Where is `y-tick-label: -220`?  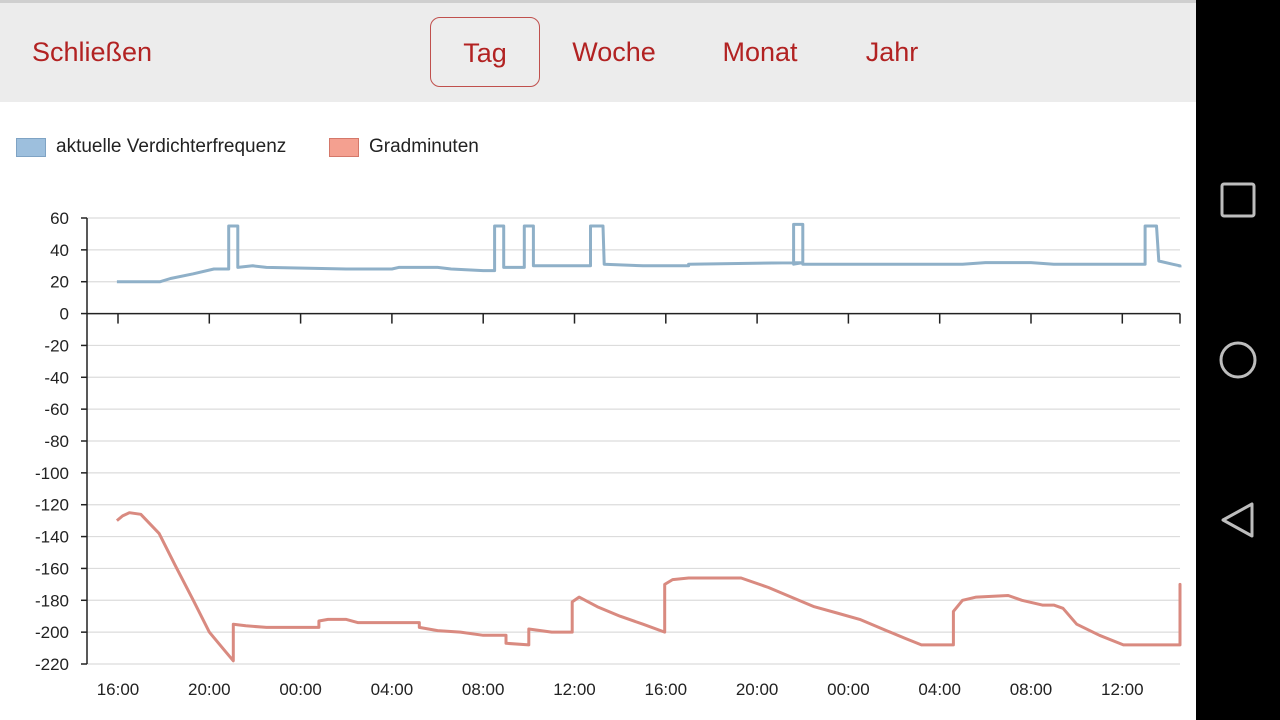 y-tick-label: -220 is located at coordinates (52, 664).